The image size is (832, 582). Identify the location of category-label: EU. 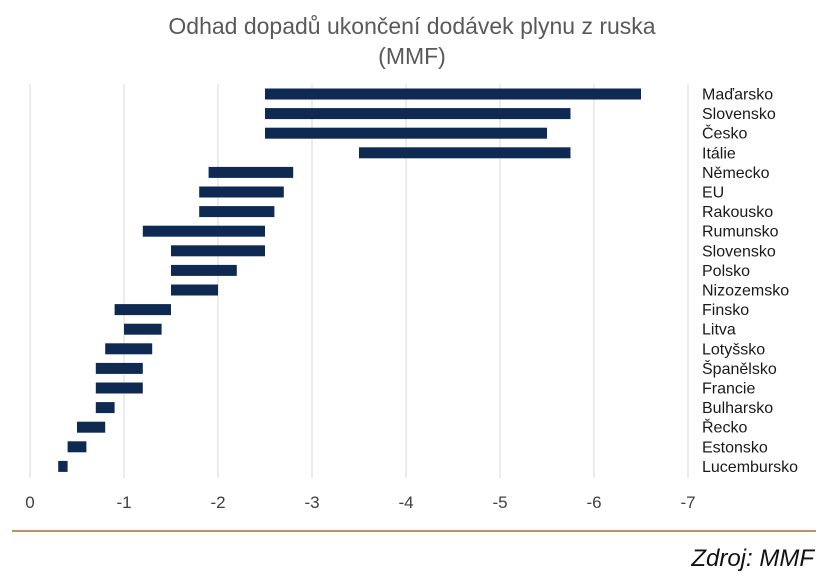
(713, 193).